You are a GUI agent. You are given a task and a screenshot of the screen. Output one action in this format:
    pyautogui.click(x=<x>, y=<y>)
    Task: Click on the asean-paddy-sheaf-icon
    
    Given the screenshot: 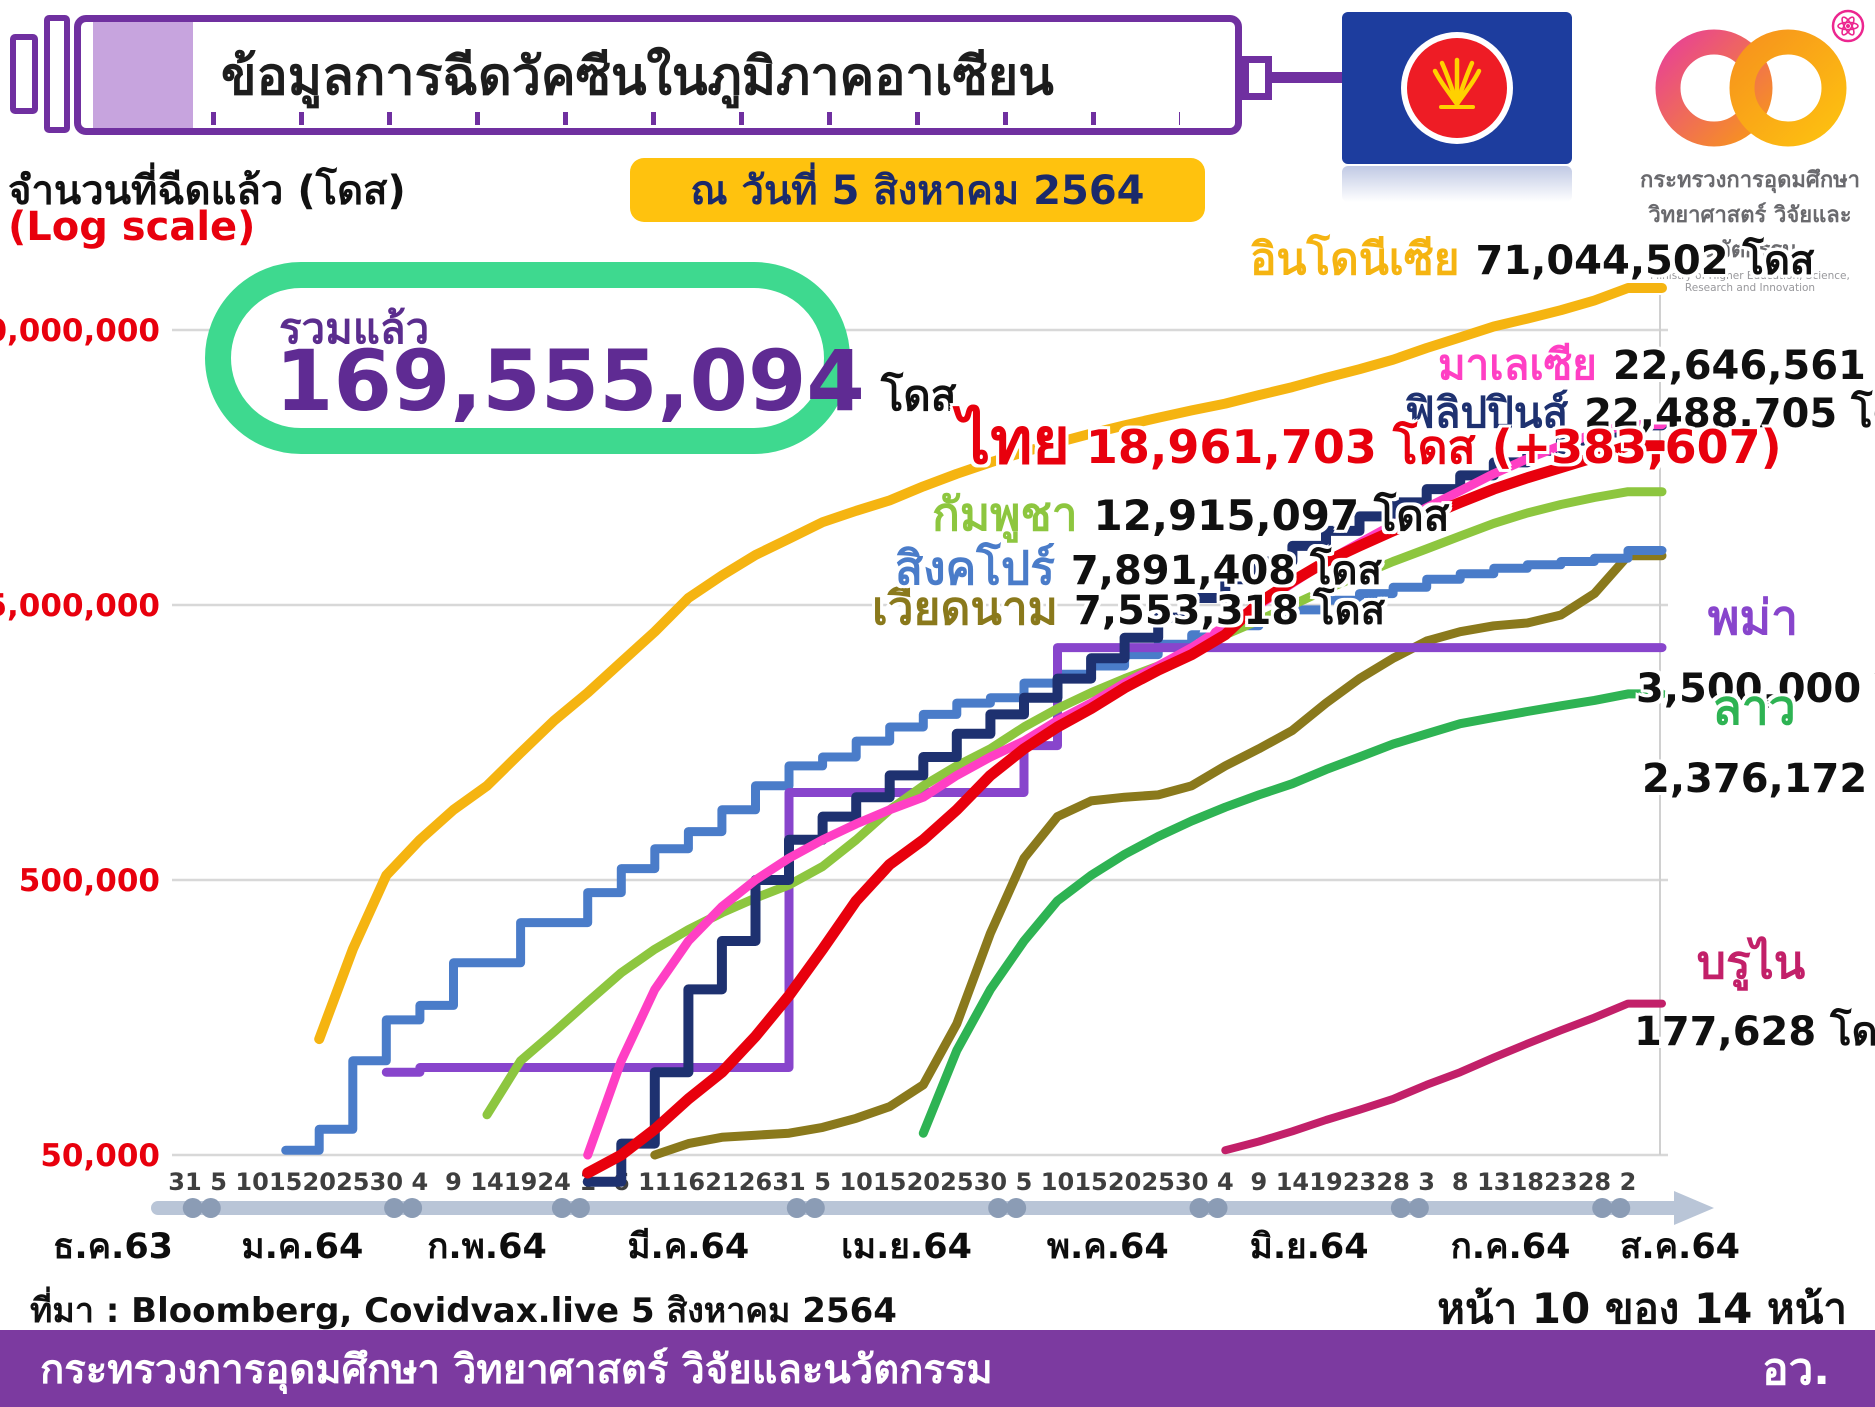 What is the action you would take?
    pyautogui.click(x=1457, y=83)
    